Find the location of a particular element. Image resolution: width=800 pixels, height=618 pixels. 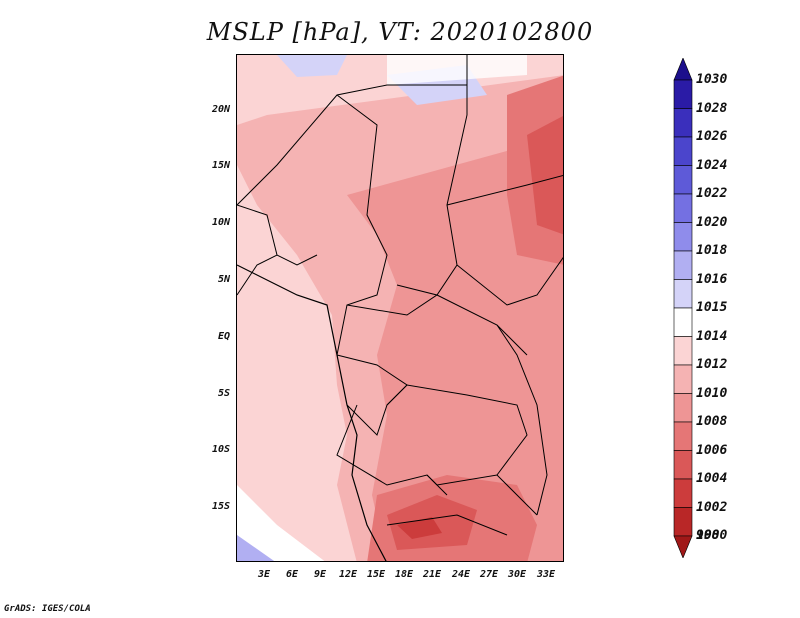

lat-tick: 15N is located at coordinates (220, 165).